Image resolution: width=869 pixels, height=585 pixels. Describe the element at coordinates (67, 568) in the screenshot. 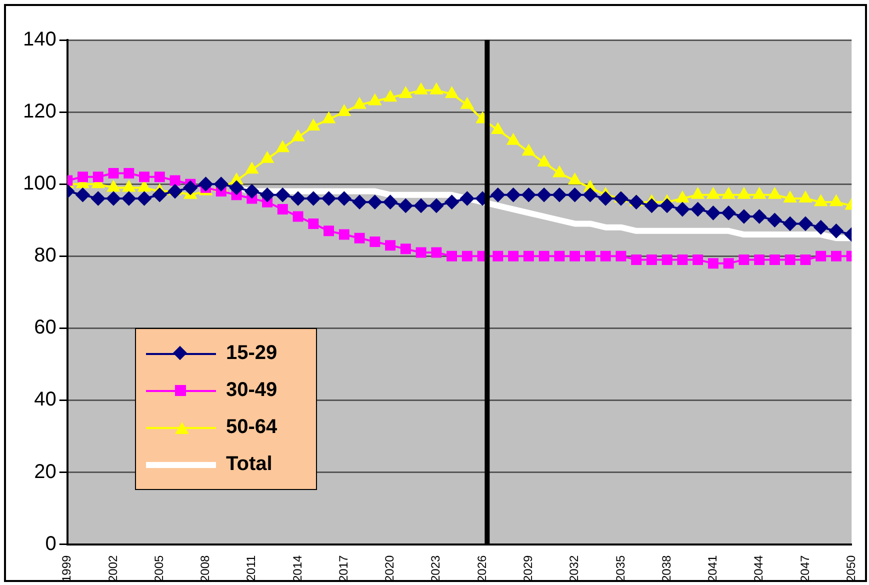

I see `x-tick-label: 1999` at that location.